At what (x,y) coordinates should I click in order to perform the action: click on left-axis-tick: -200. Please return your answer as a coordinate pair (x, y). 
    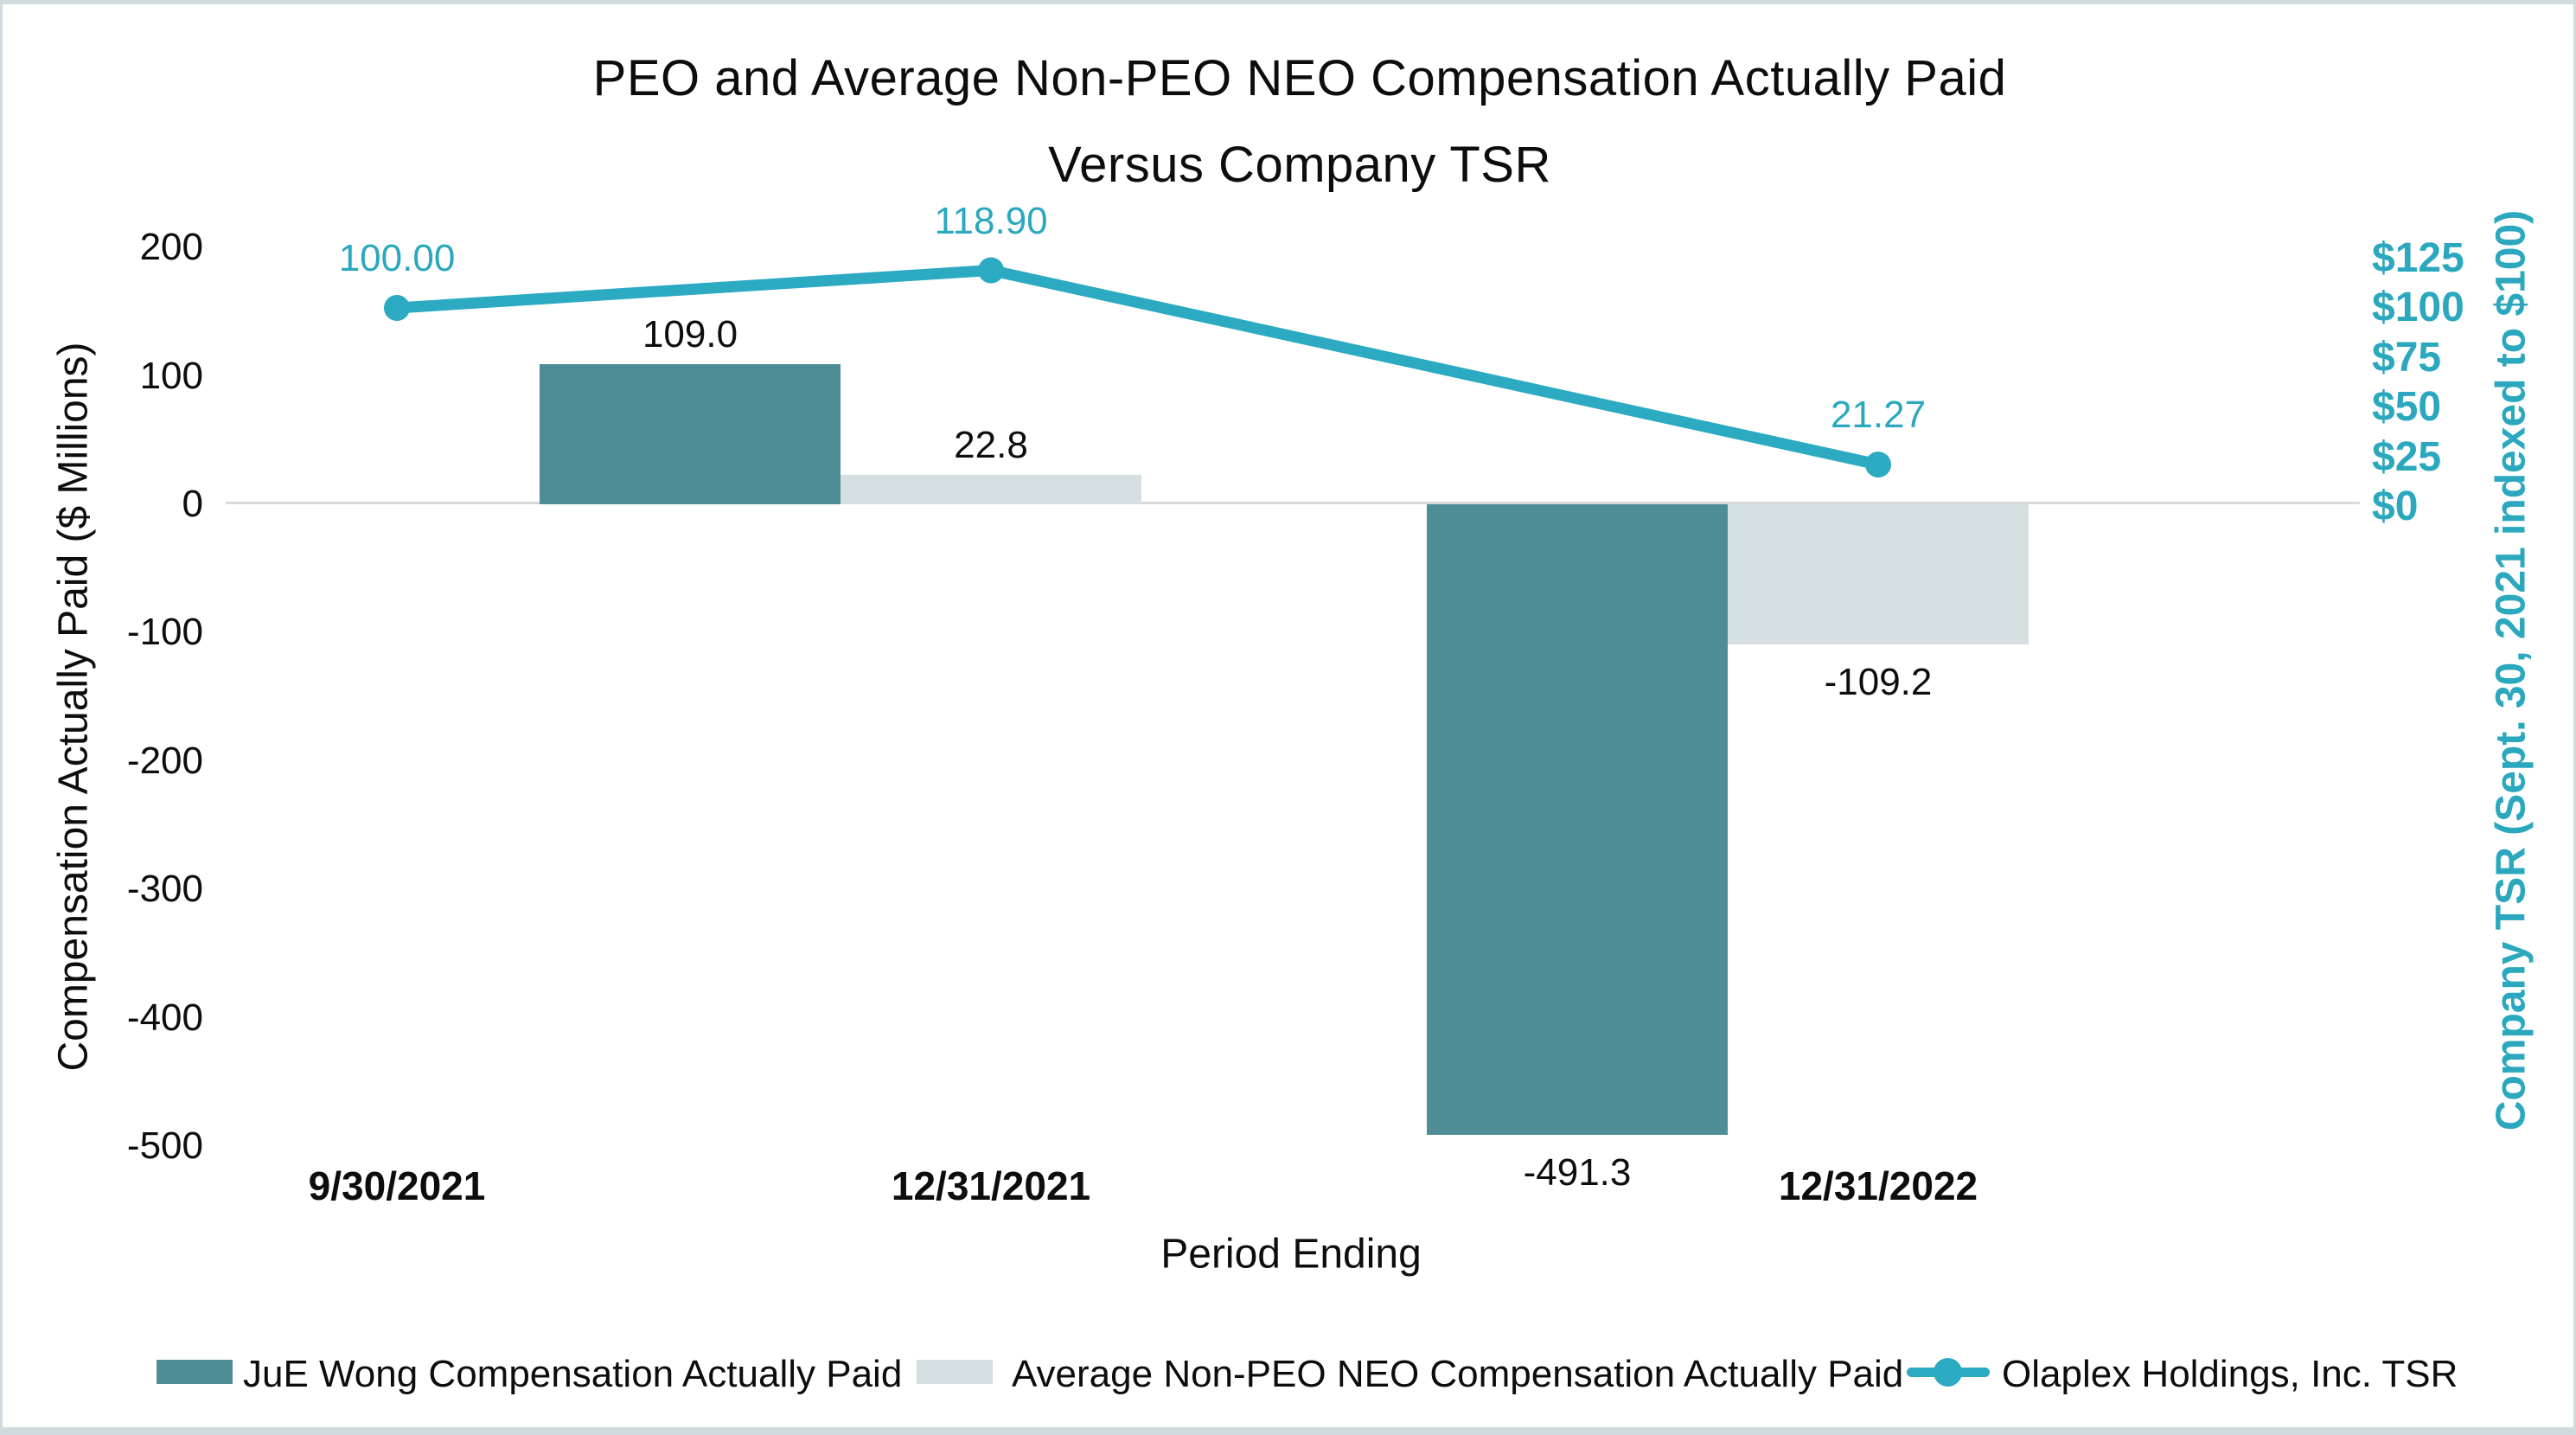
    Looking at the image, I should click on (164, 760).